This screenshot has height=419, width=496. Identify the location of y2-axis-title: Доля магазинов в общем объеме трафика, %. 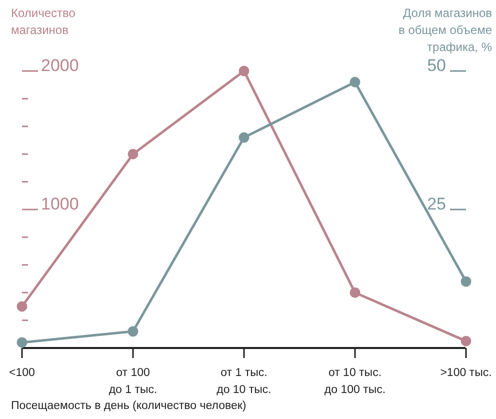
(445, 30).